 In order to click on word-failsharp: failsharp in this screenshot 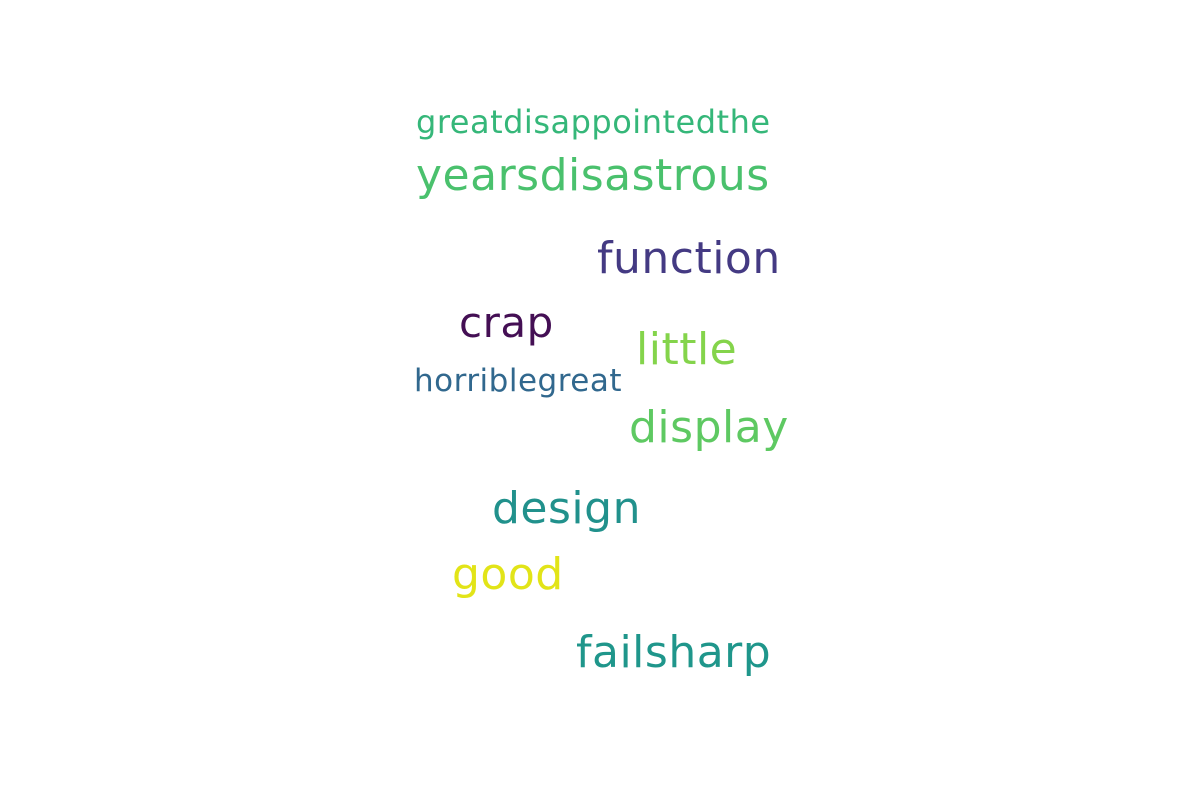, I will do `click(674, 652)`.